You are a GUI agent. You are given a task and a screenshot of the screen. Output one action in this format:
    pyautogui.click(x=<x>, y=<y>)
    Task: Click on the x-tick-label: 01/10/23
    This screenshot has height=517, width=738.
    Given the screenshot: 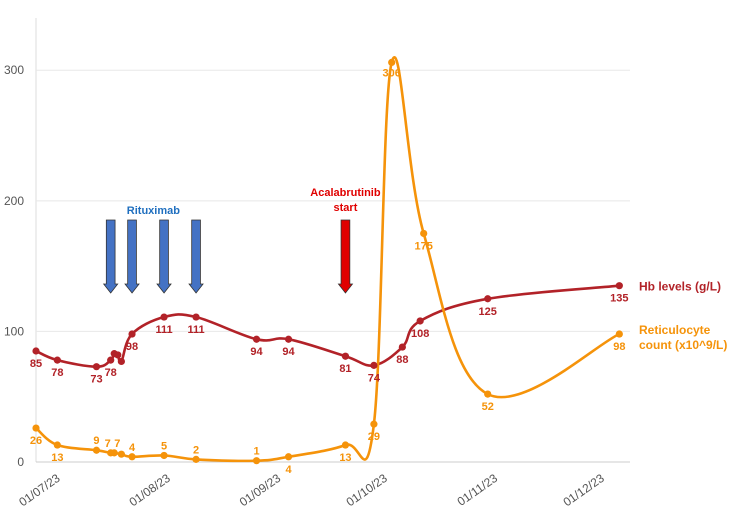 What is the action you would take?
    pyautogui.click(x=367, y=490)
    